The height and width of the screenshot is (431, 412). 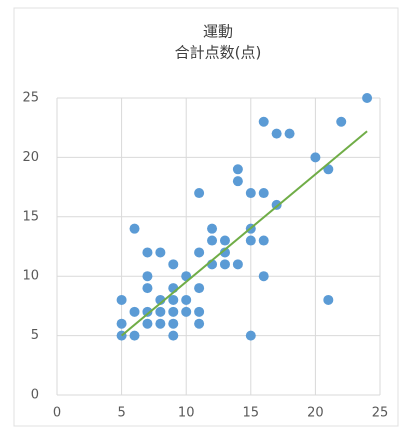 I want to click on chart-title: 運動, so click(x=218, y=32).